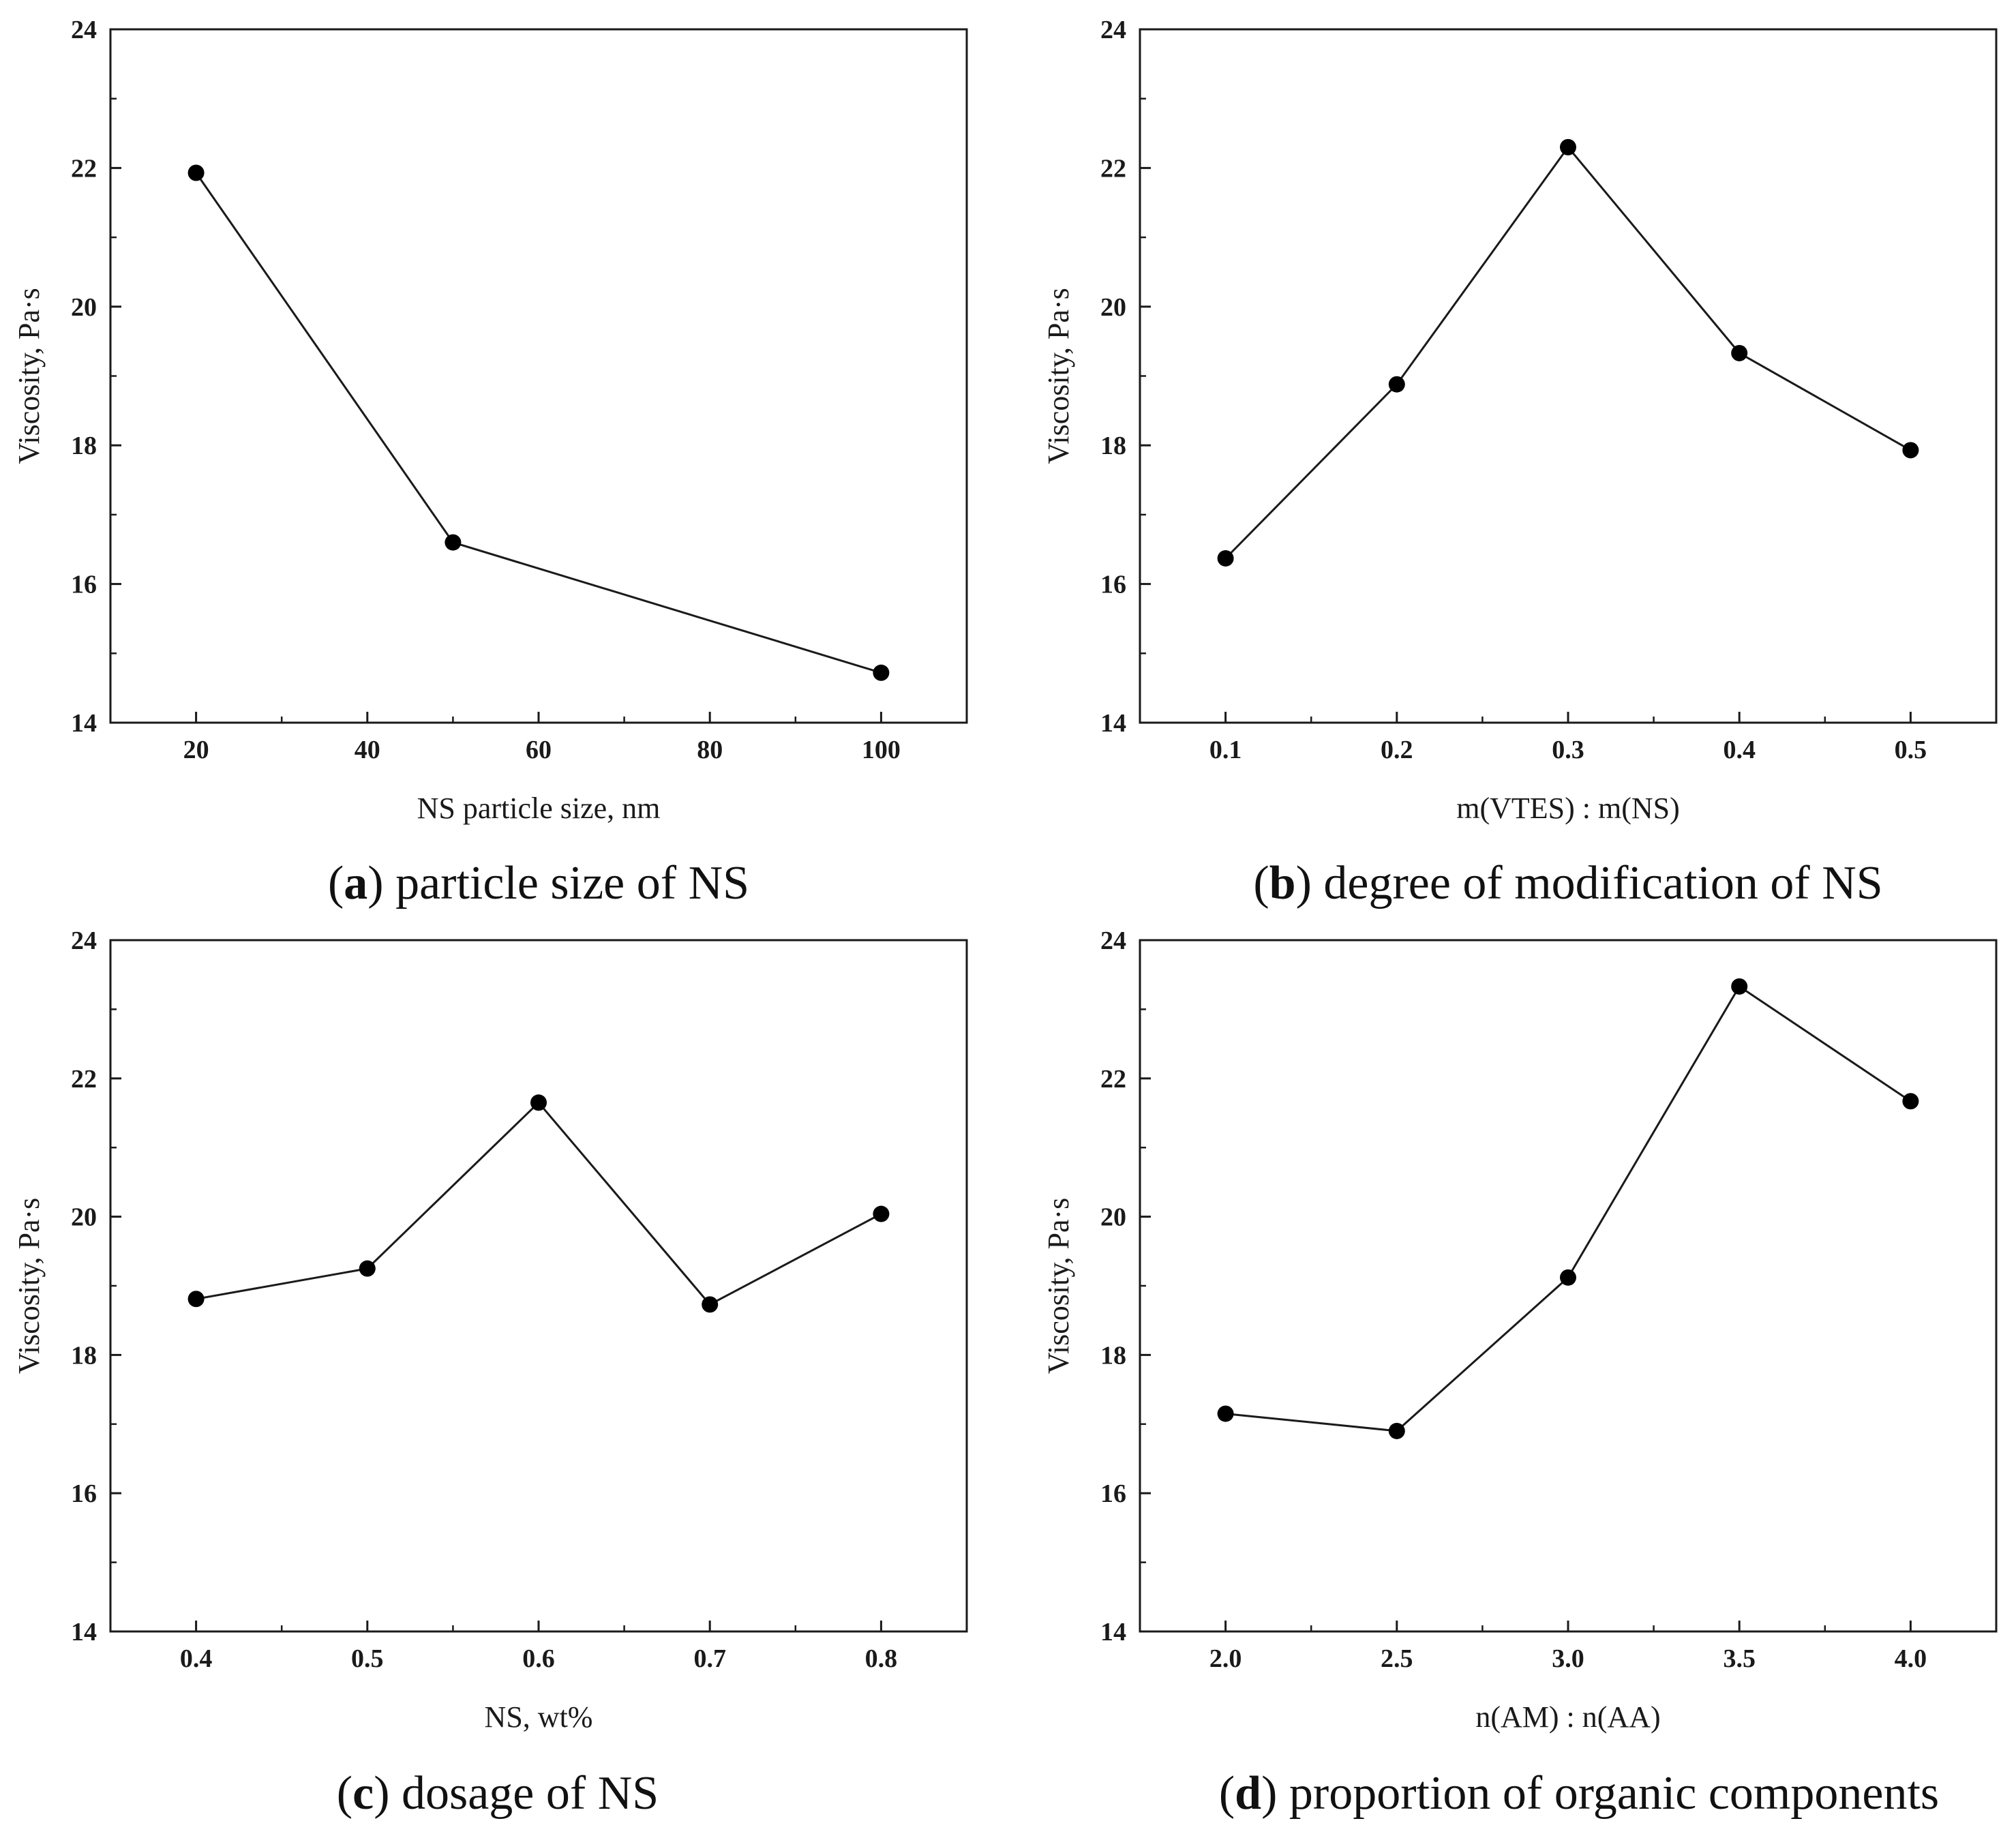 The height and width of the screenshot is (1836, 2016). What do you see at coordinates (1911, 750) in the screenshot?
I see `panel-b-xtick-label: 0.5` at bounding box center [1911, 750].